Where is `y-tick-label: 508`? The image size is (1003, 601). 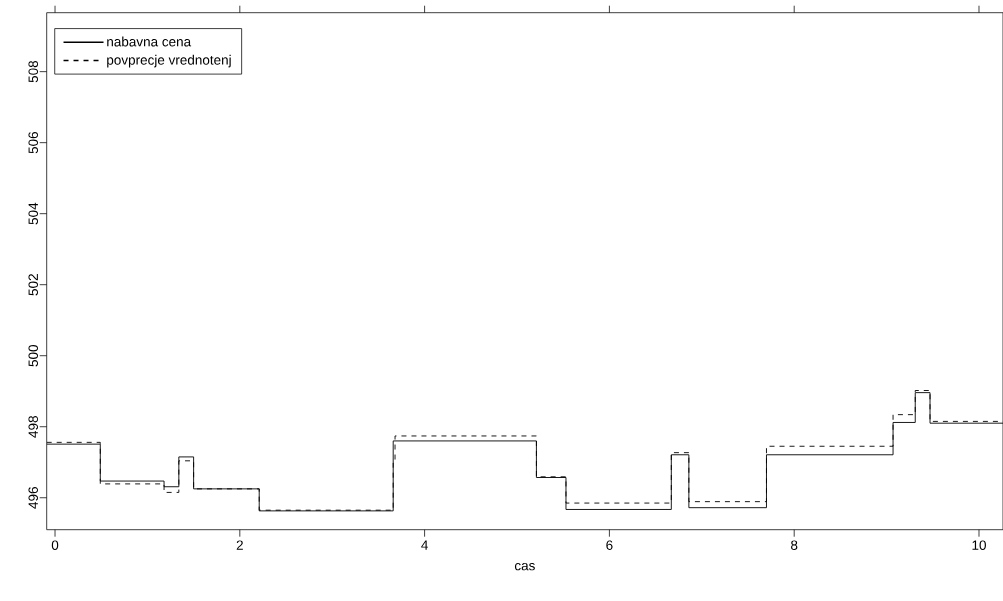 y-tick-label: 508 is located at coordinates (33, 71).